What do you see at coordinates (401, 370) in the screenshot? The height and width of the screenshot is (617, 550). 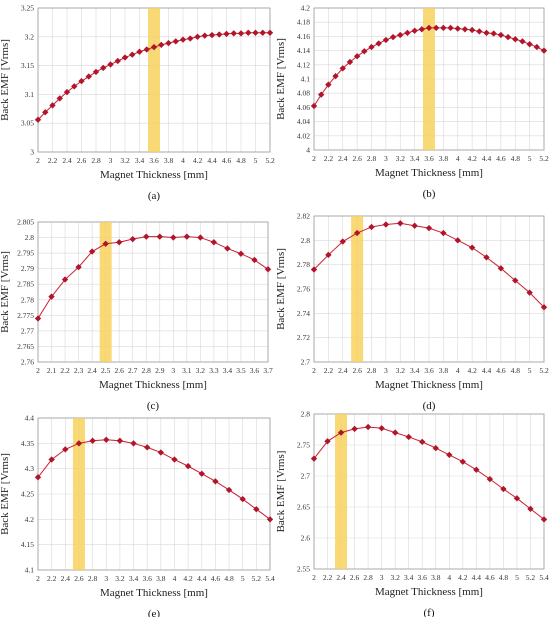 I see `x-tick-label: 3.2` at bounding box center [401, 370].